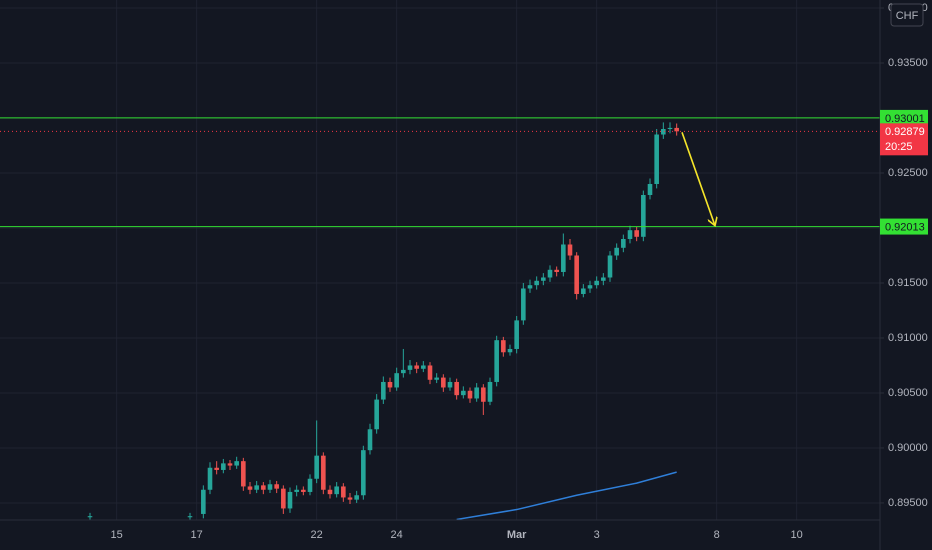 Image resolution: width=932 pixels, height=550 pixels. Describe the element at coordinates (908, 338) in the screenshot. I see `y-tick-label: 0.91000` at that location.